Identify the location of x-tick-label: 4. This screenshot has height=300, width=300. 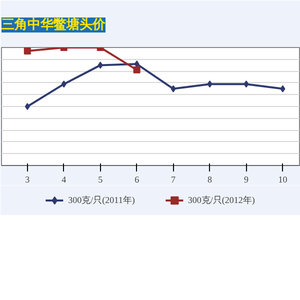
(64, 179).